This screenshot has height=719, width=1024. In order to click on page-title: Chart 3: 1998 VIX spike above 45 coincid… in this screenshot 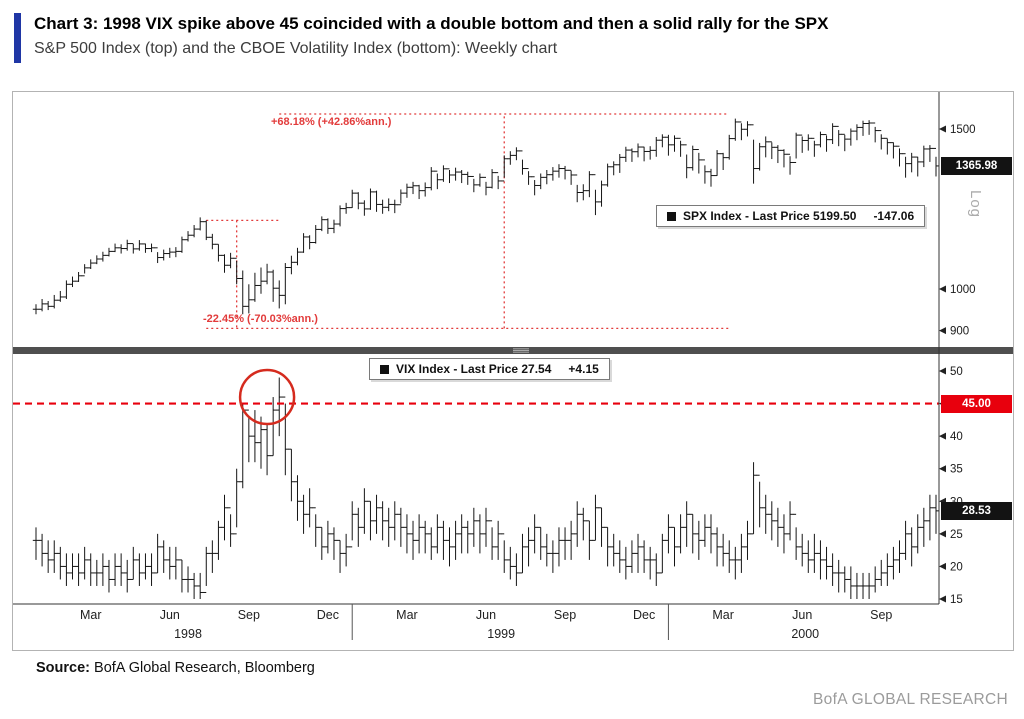, I will do `click(431, 23)`.